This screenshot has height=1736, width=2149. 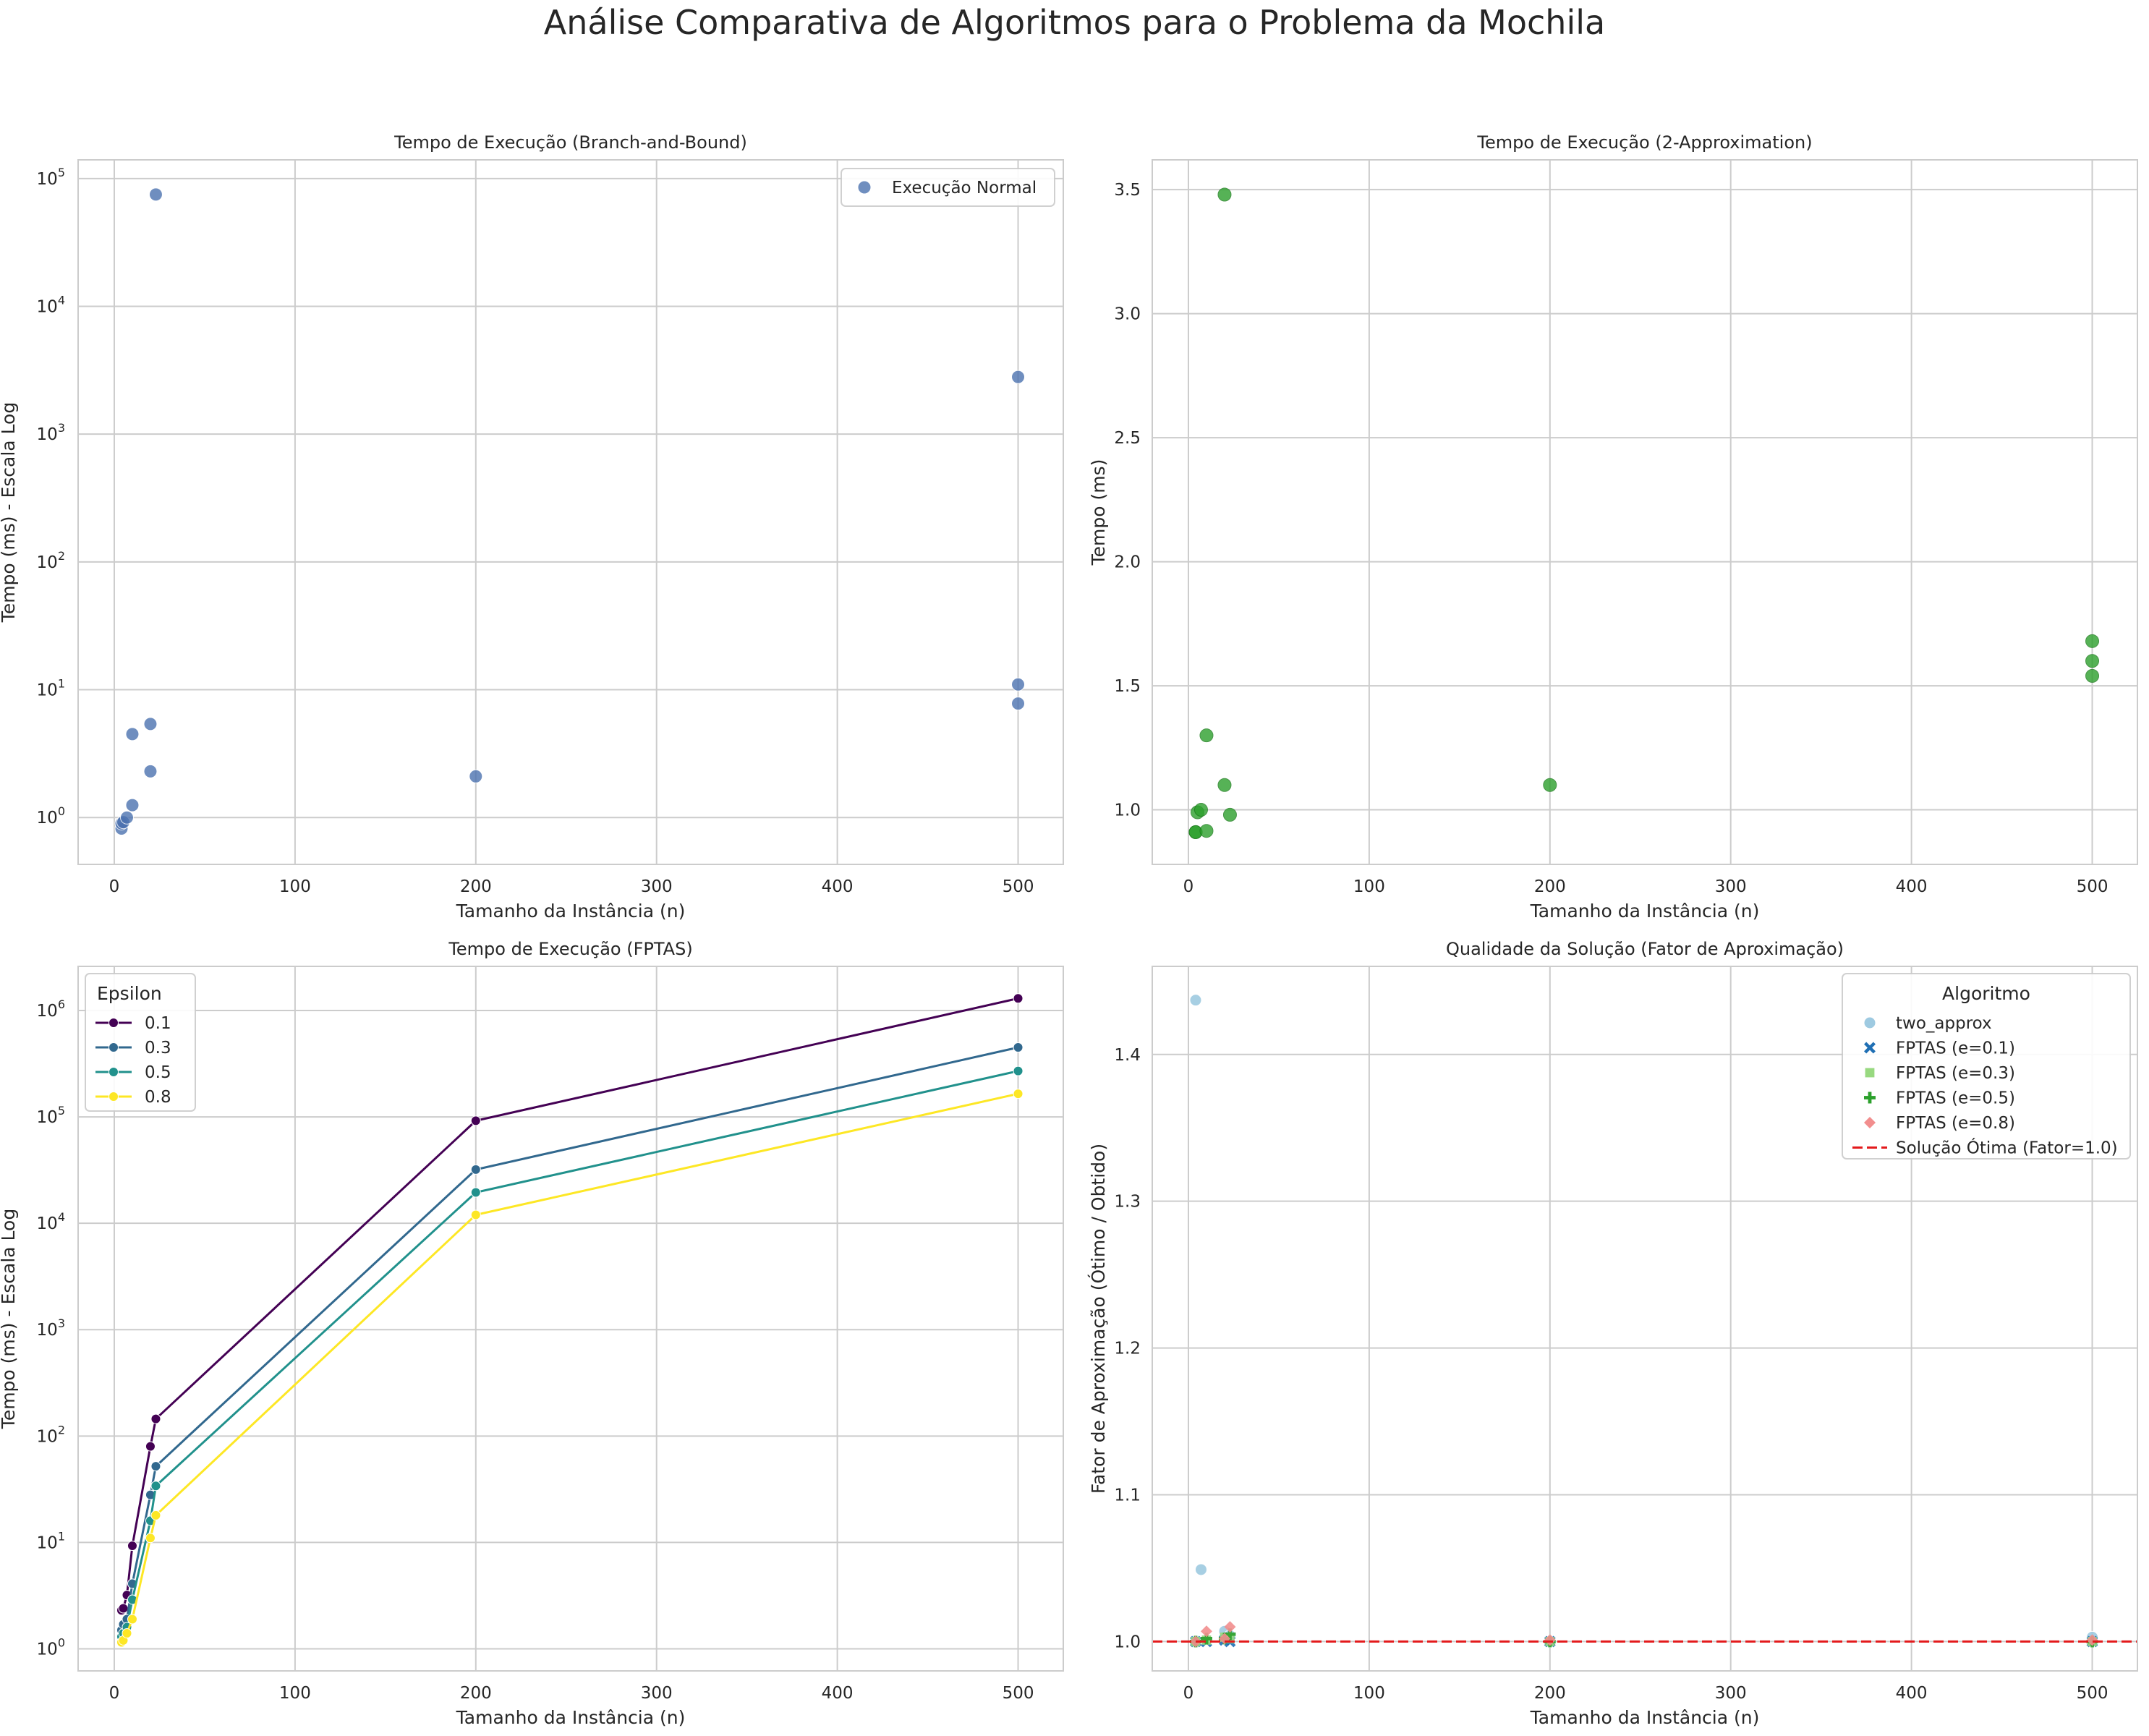 What do you see at coordinates (1098, 1319) in the screenshot?
I see `y-axis-label: Fator de Aproximação (Ótimo / Obtido)` at bounding box center [1098, 1319].